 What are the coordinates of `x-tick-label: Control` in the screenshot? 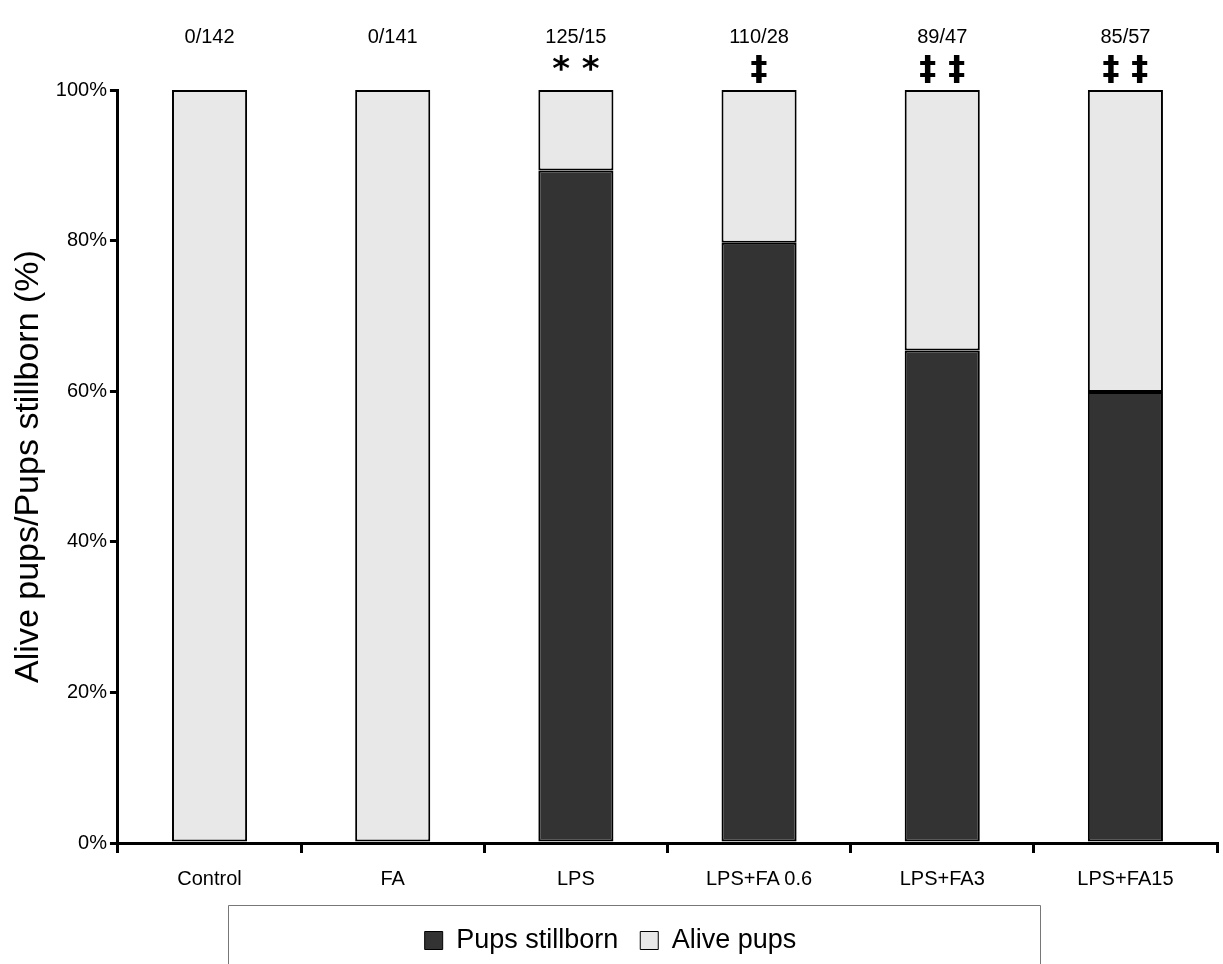 It's located at (209, 877).